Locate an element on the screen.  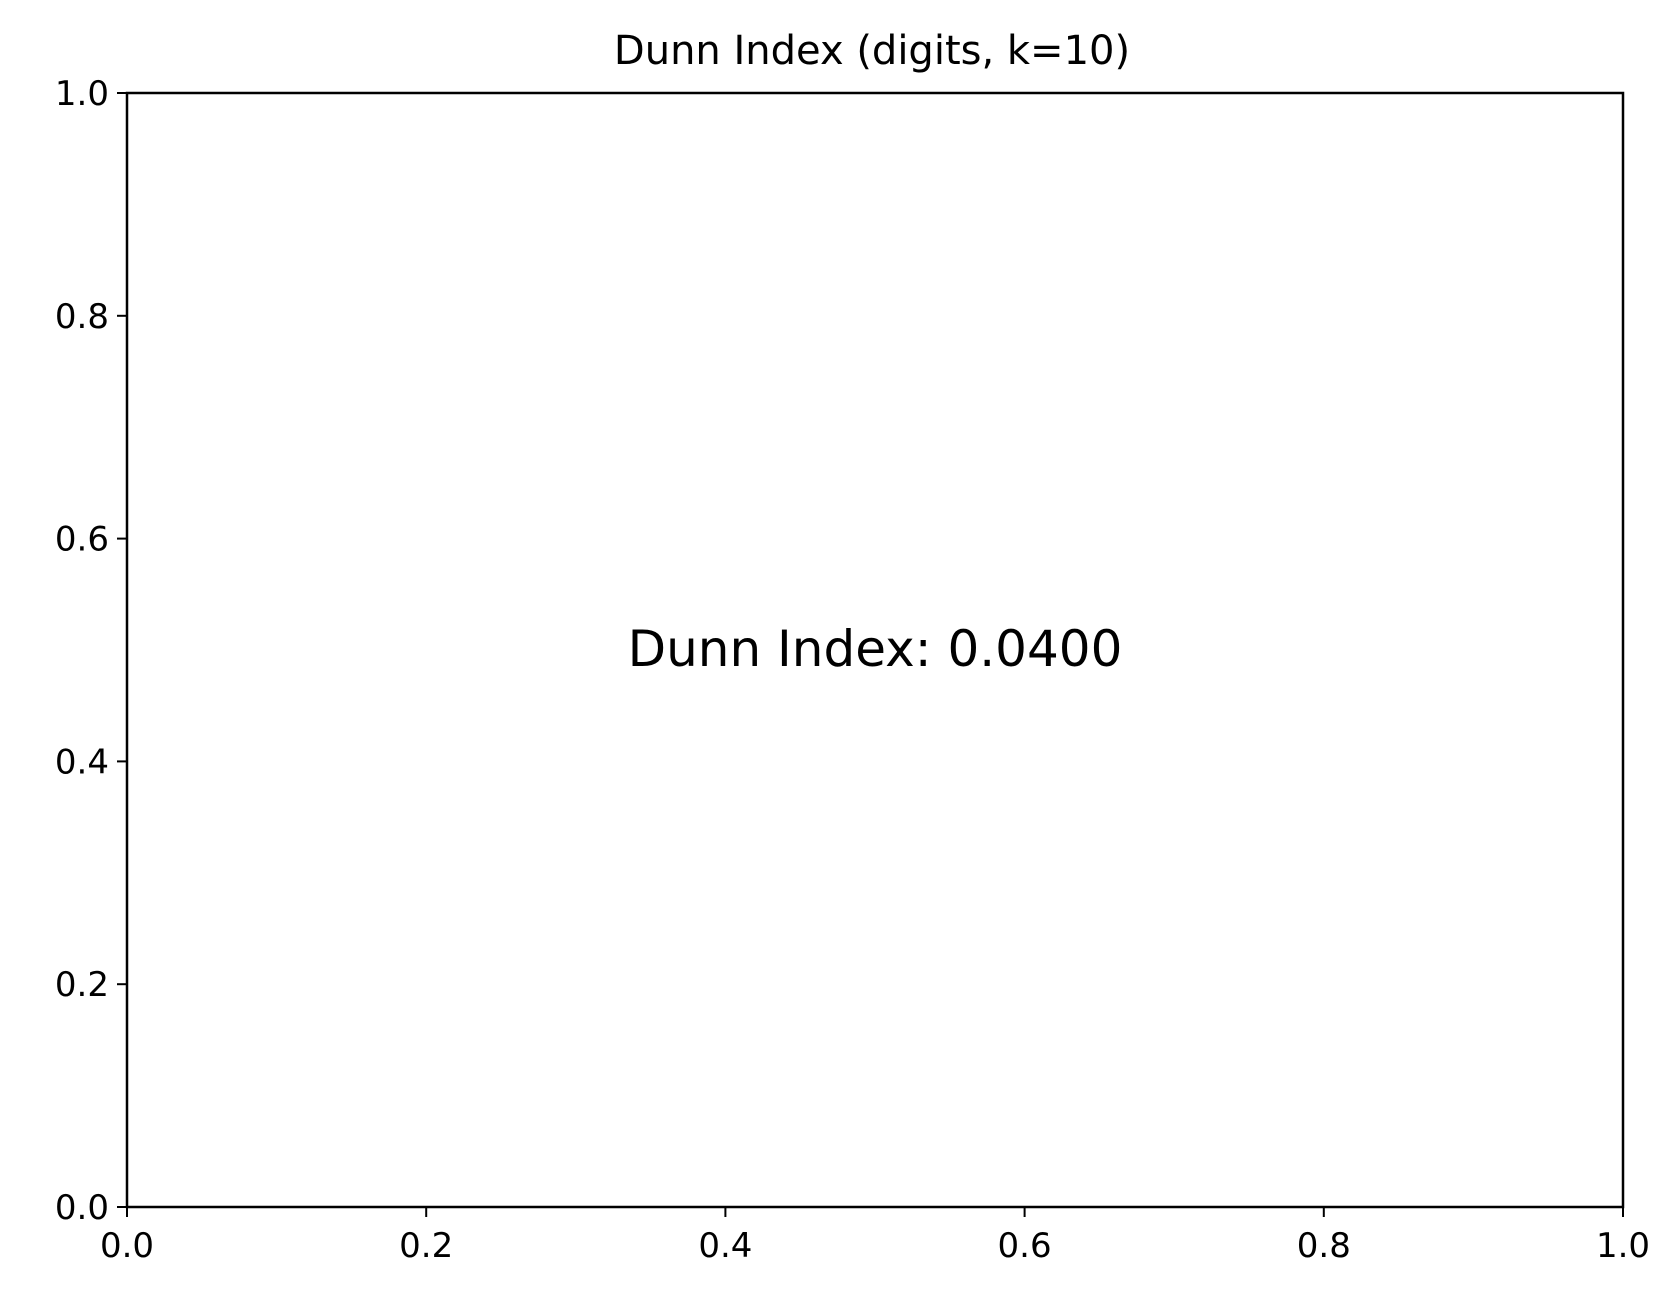
x-tick-label: 0.0 is located at coordinates (127, 1246).